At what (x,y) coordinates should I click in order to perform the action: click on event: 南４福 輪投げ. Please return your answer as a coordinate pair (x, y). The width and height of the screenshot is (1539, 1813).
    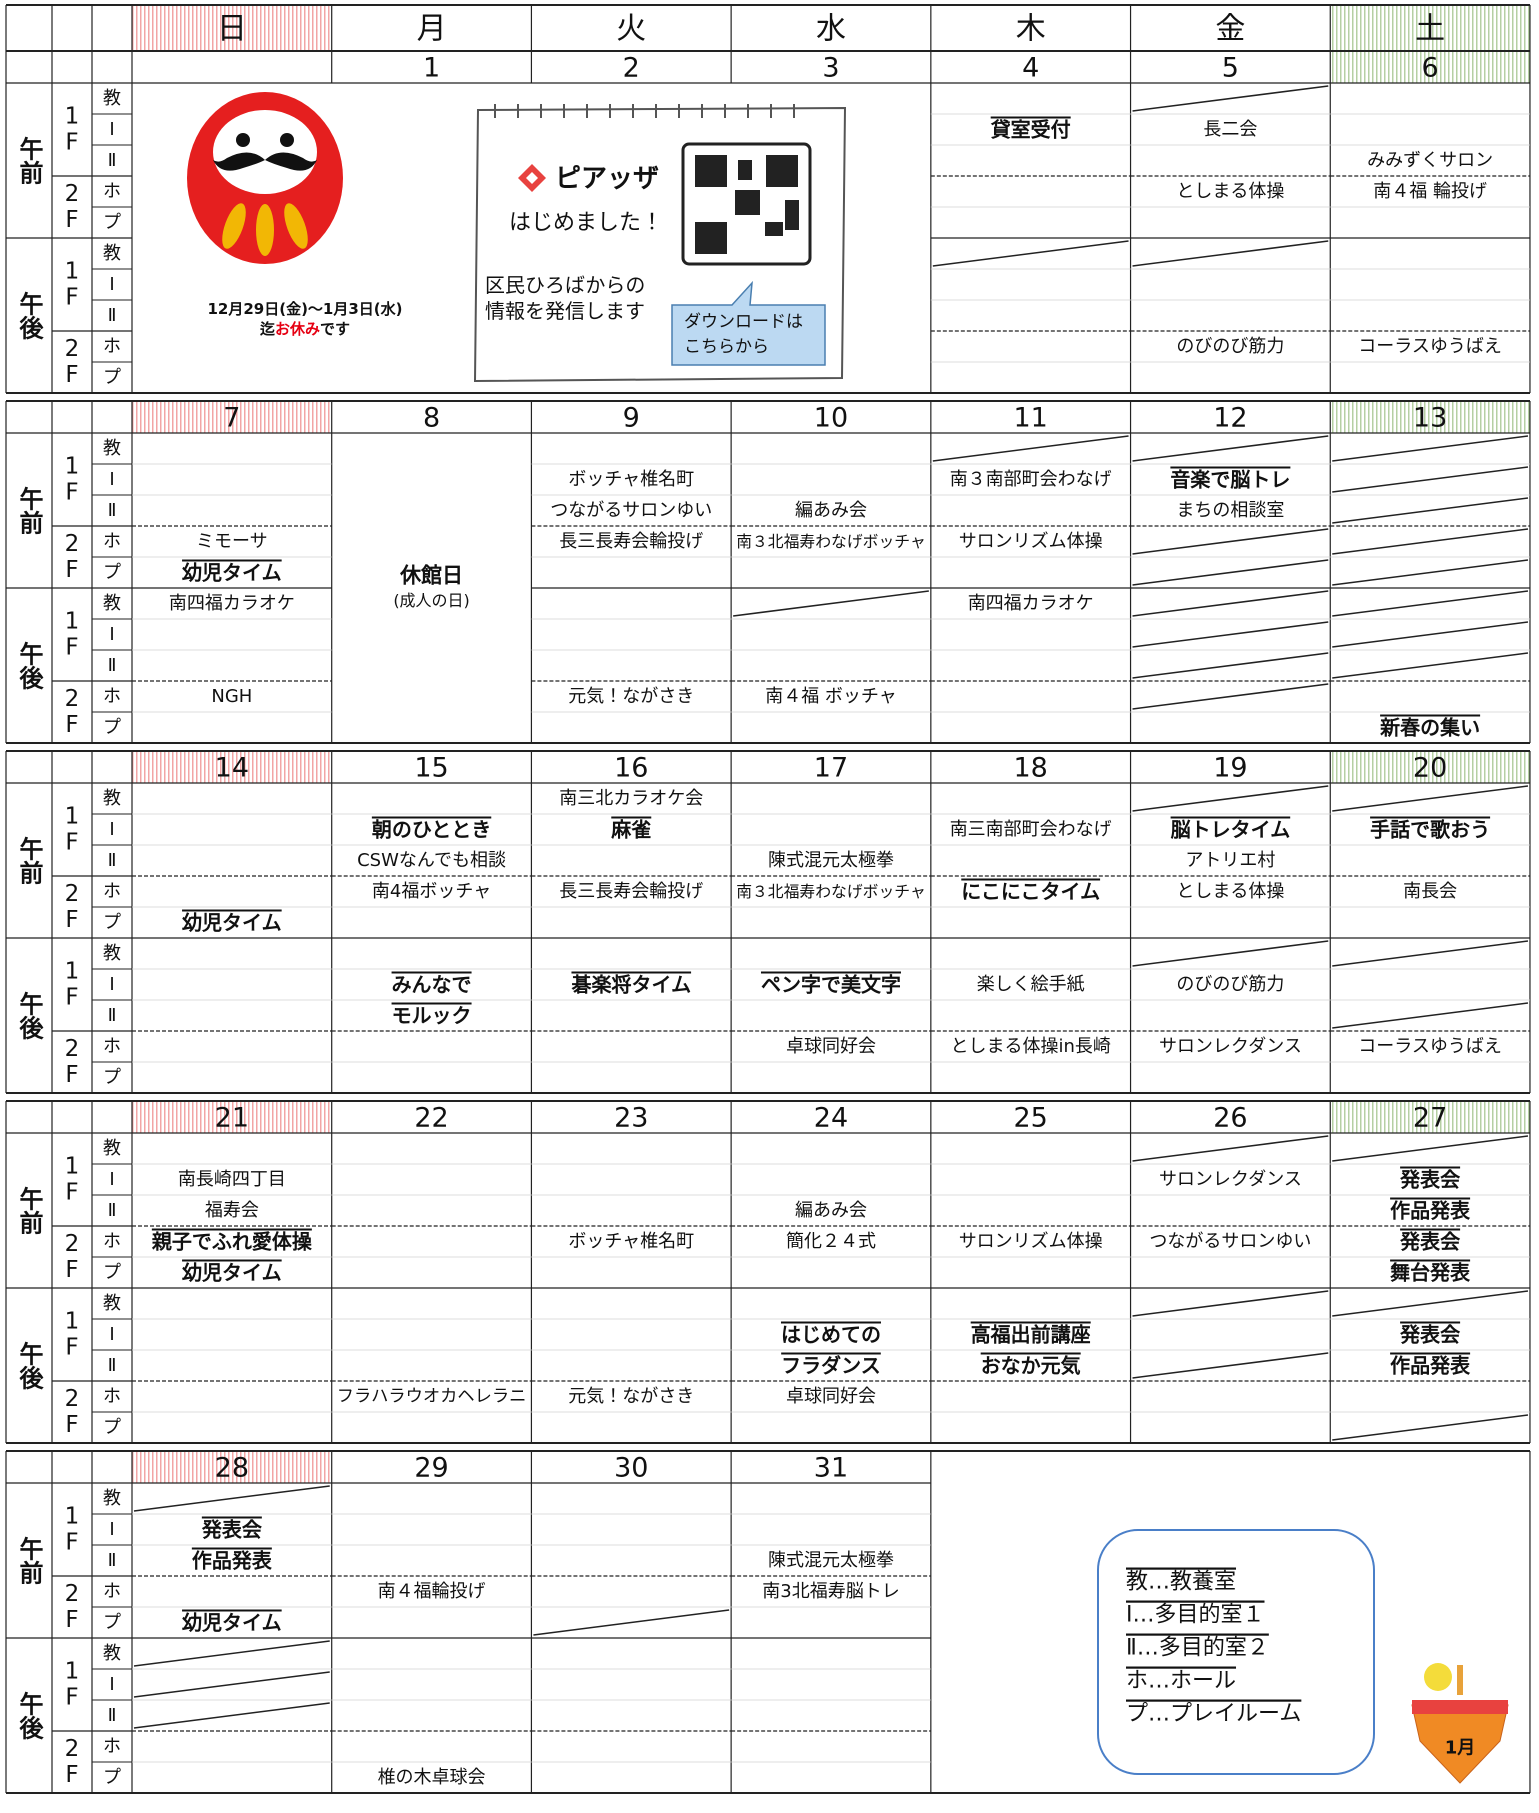
    Looking at the image, I should click on (1430, 191).